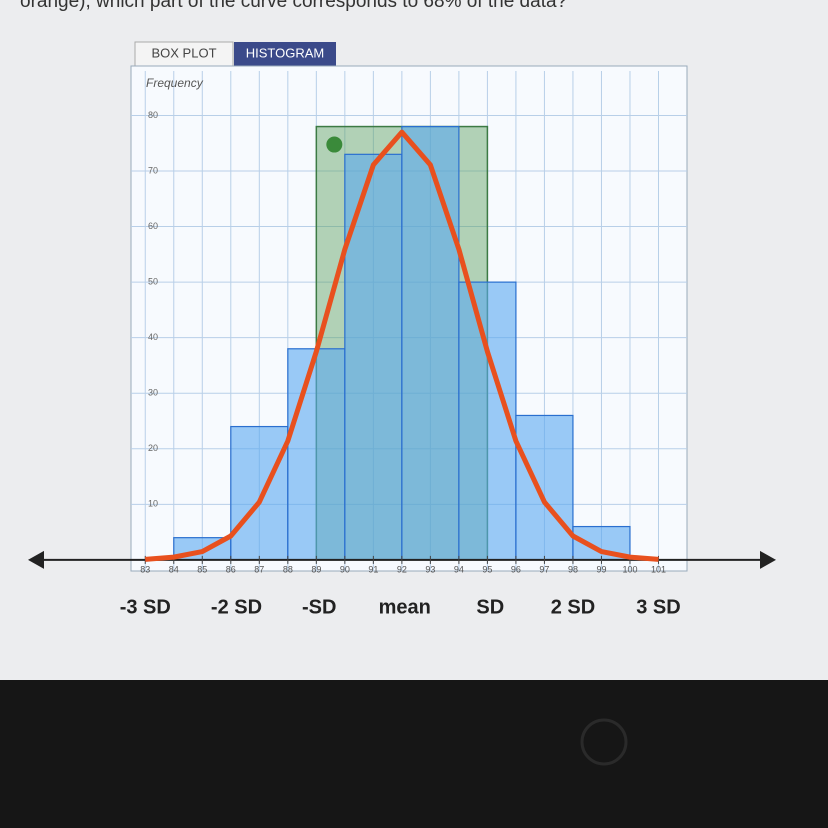 The image size is (828, 828). Describe the element at coordinates (145, 569) in the screenshot. I see `x-tick-label: 83` at that location.